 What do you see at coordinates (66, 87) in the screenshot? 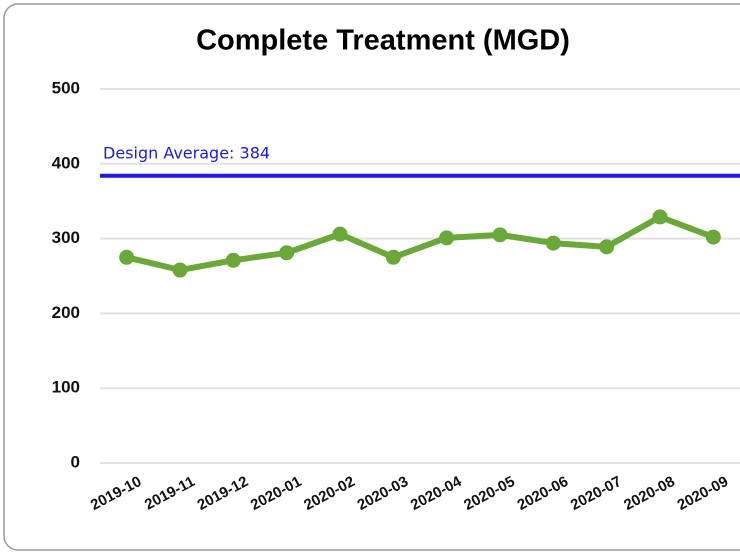
I see `y-tick-label: 500` at bounding box center [66, 87].